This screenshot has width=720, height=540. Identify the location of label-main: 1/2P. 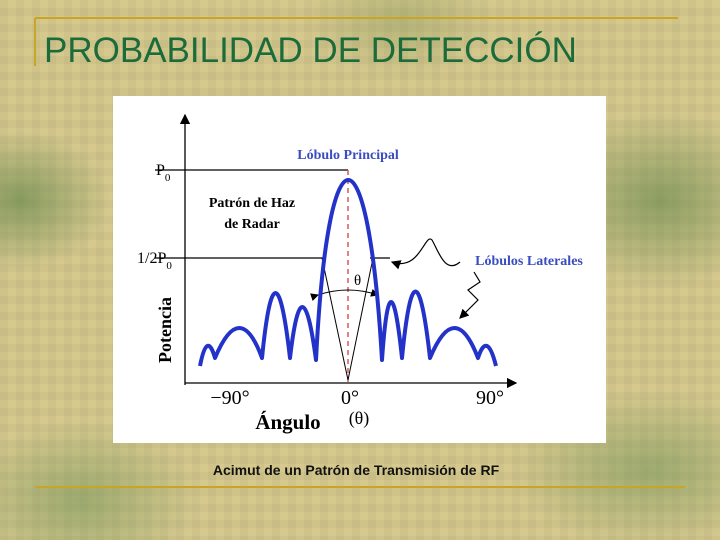
(151, 258).